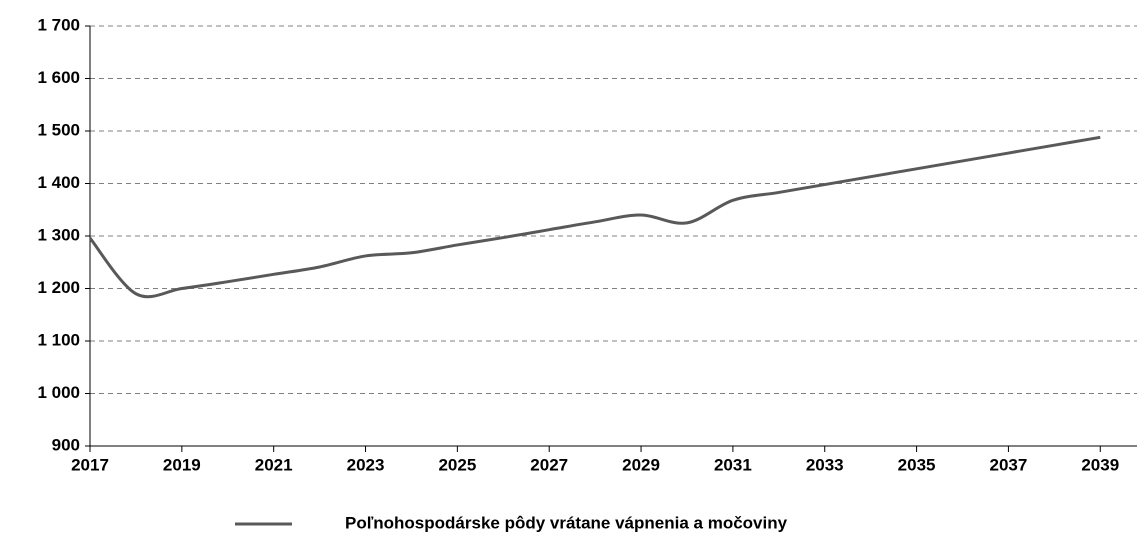 The width and height of the screenshot is (1138, 539). Describe the element at coordinates (58, 129) in the screenshot. I see `y-tick-label: 1 500` at that location.